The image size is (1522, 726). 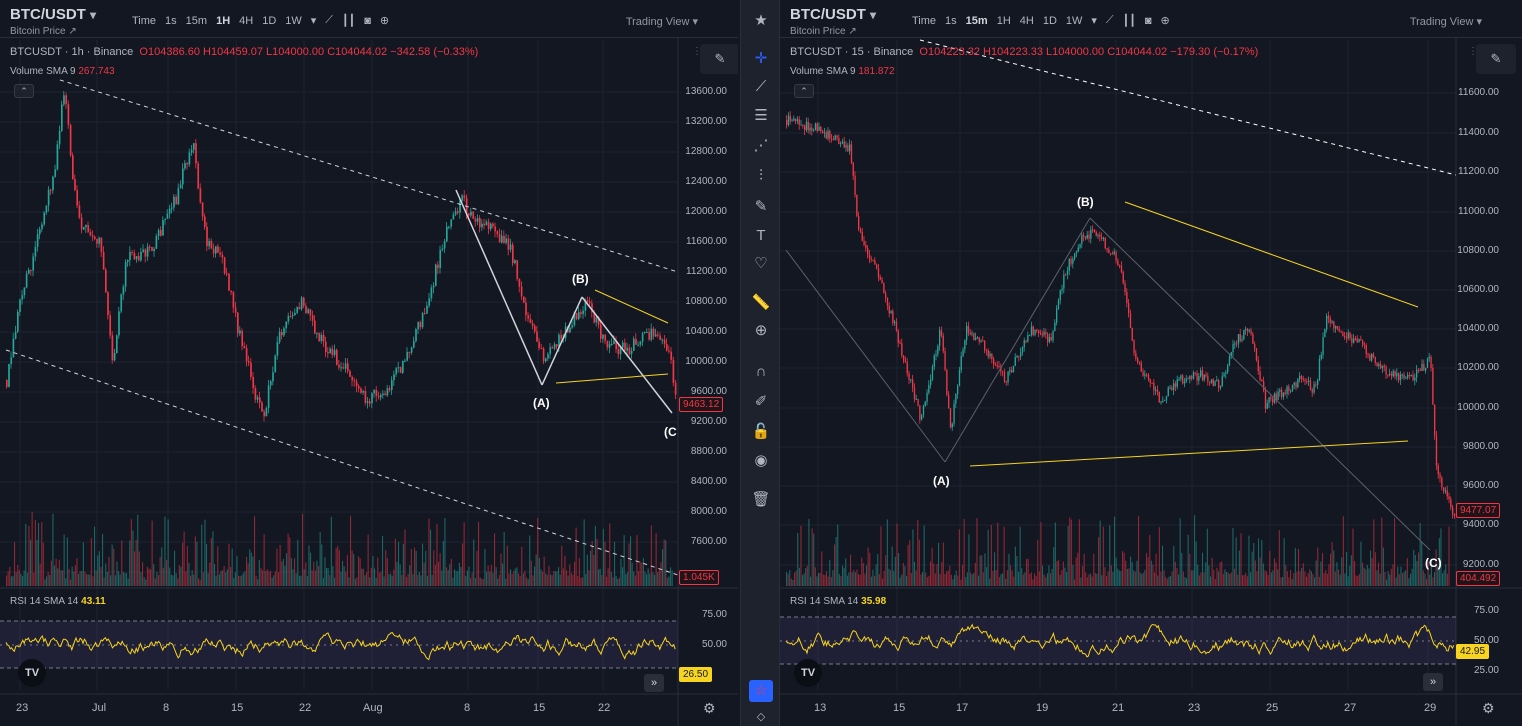 What do you see at coordinates (761, 499) in the screenshot?
I see `trash-icon: 🗑` at bounding box center [761, 499].